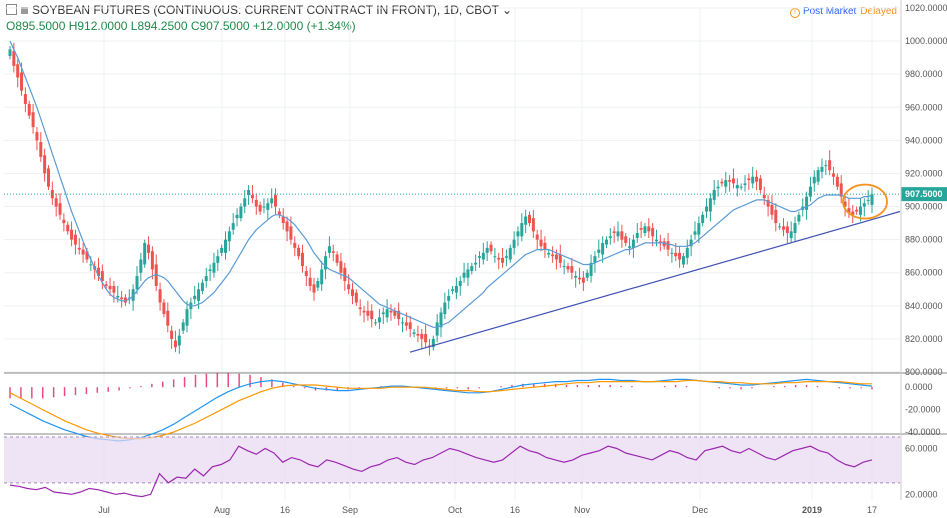  I want to click on x-tick-label: 16, so click(285, 510).